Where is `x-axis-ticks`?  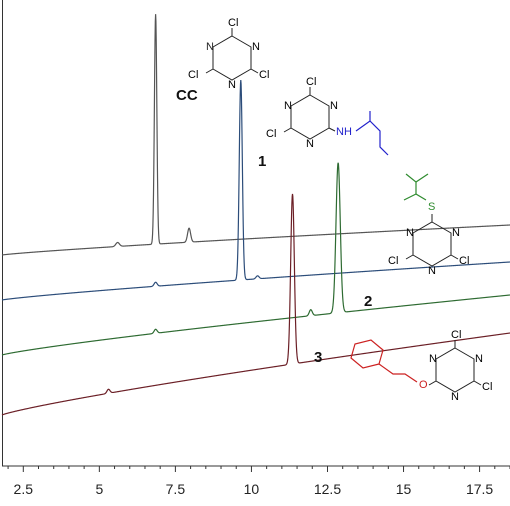 x-axis-ticks is located at coordinates (258, 469).